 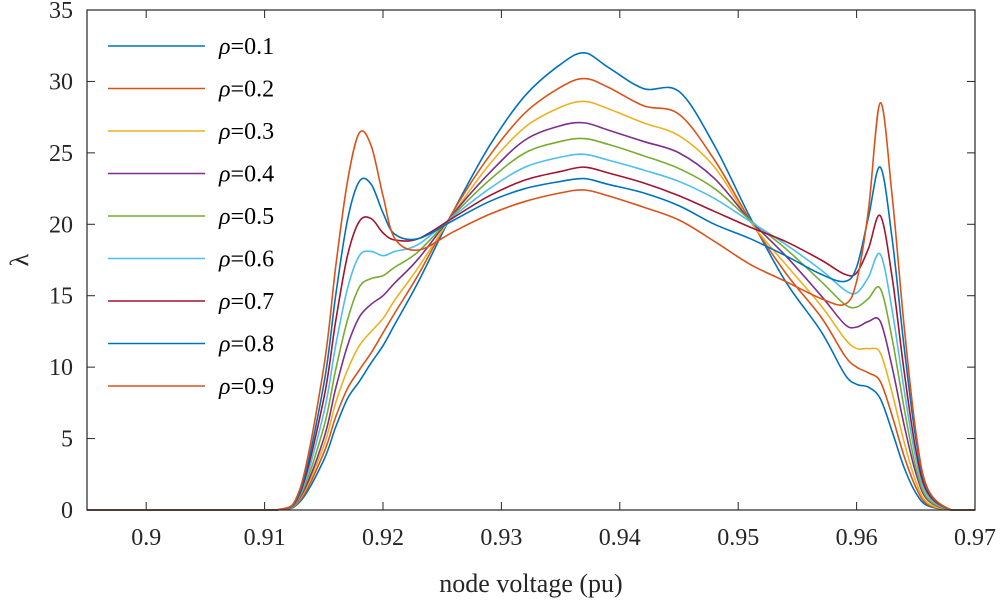 I want to click on x-tick-label: 0.92, so click(x=383, y=538).